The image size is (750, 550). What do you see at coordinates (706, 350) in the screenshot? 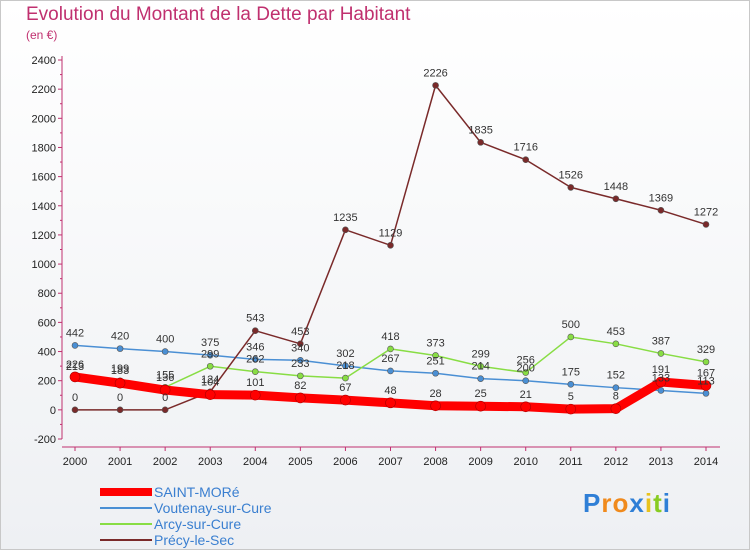
I see `data-label: 329` at bounding box center [706, 350].